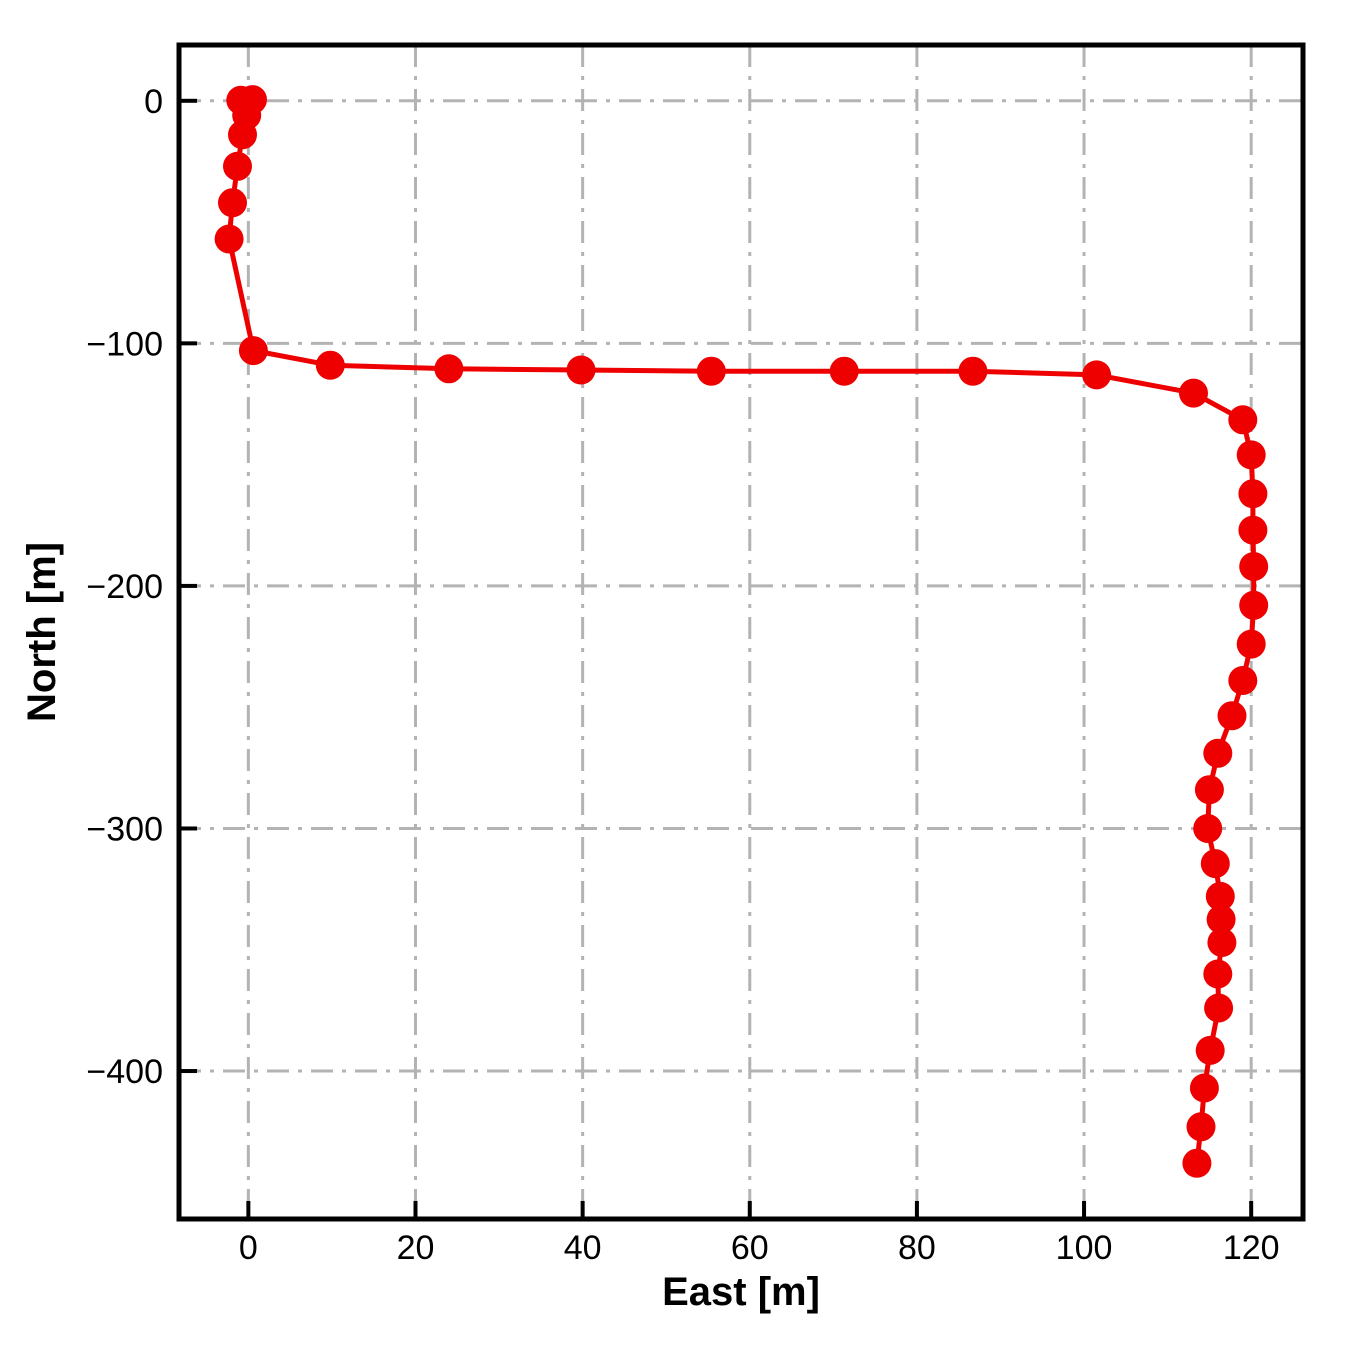  I want to click on y-tick-label: −400, so click(124, 1072).